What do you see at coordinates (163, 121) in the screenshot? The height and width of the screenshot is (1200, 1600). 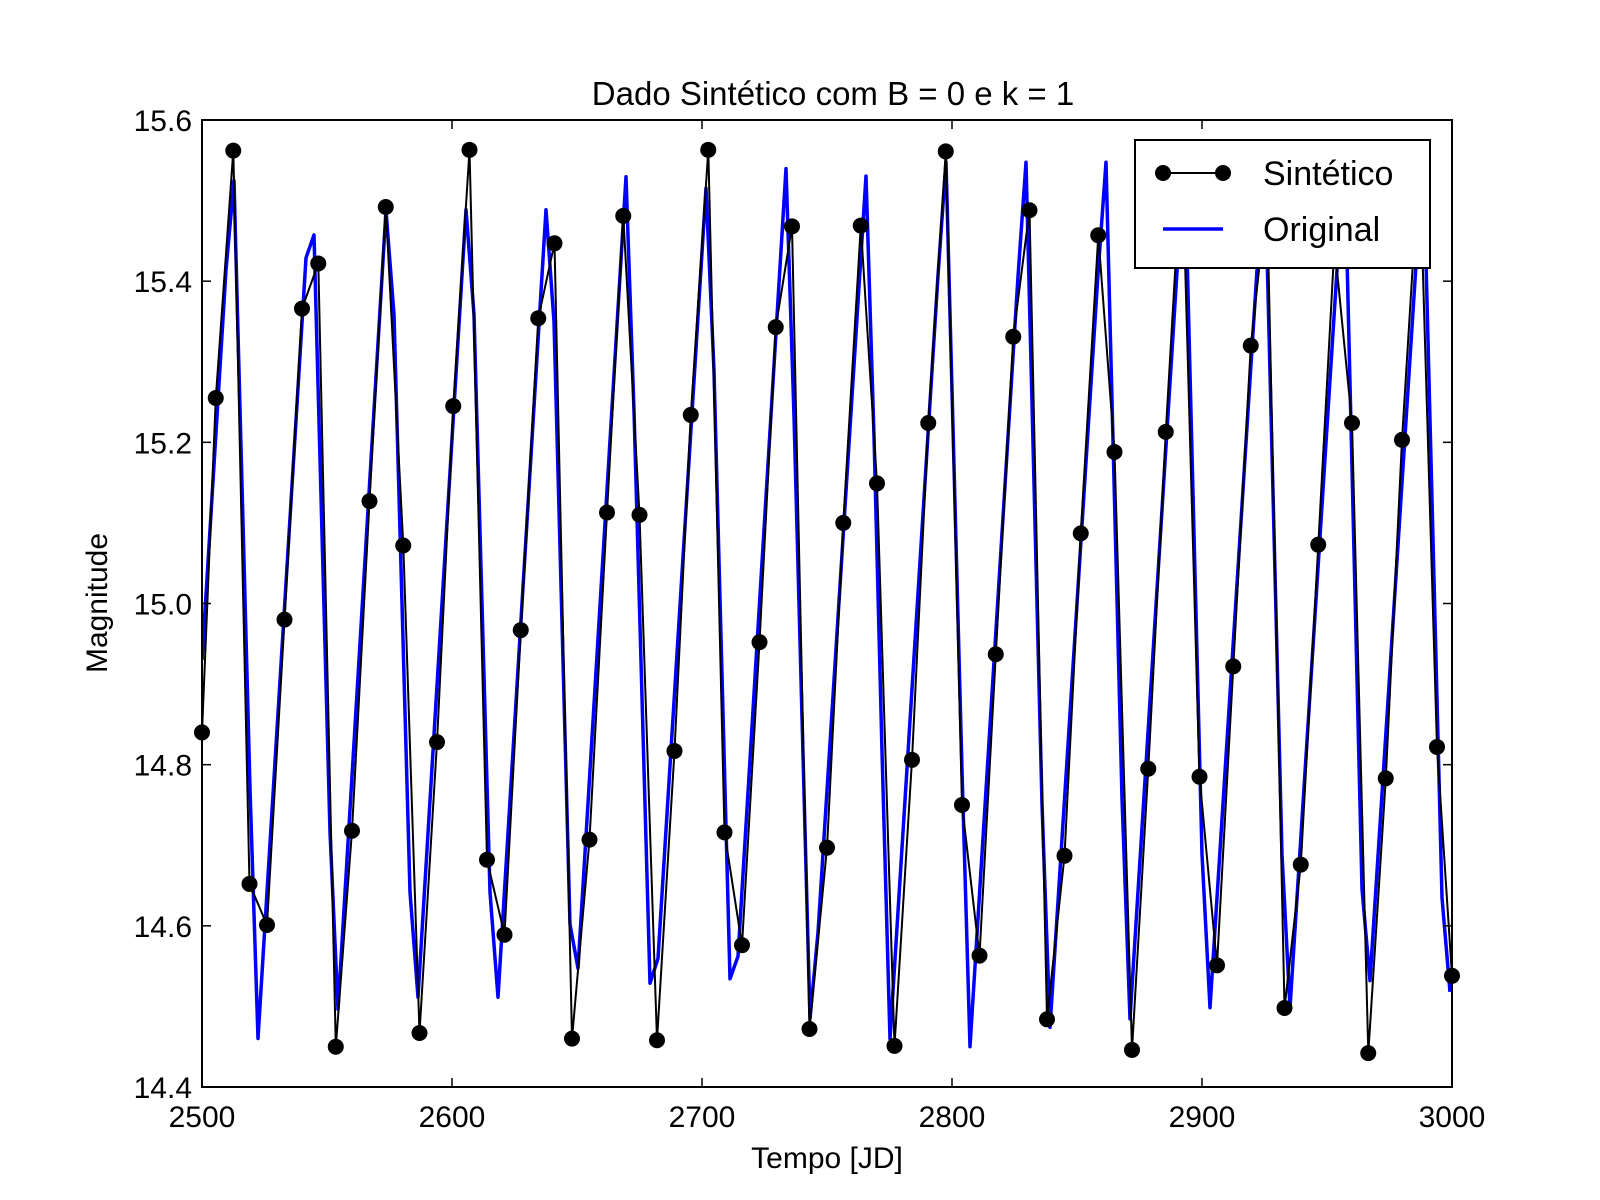 I see `y-tick-label: 15.6` at bounding box center [163, 121].